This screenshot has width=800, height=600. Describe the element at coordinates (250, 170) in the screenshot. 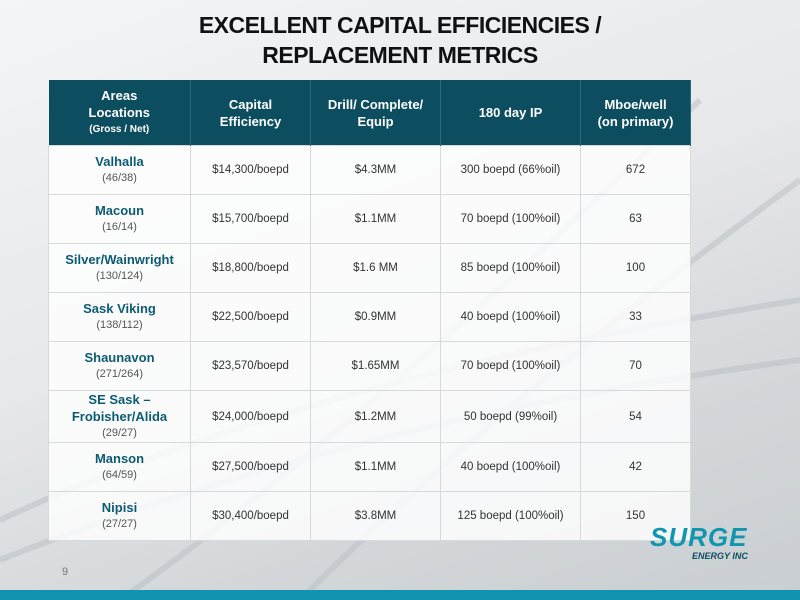

I see `table-cell: $14,300/boepd` at that location.